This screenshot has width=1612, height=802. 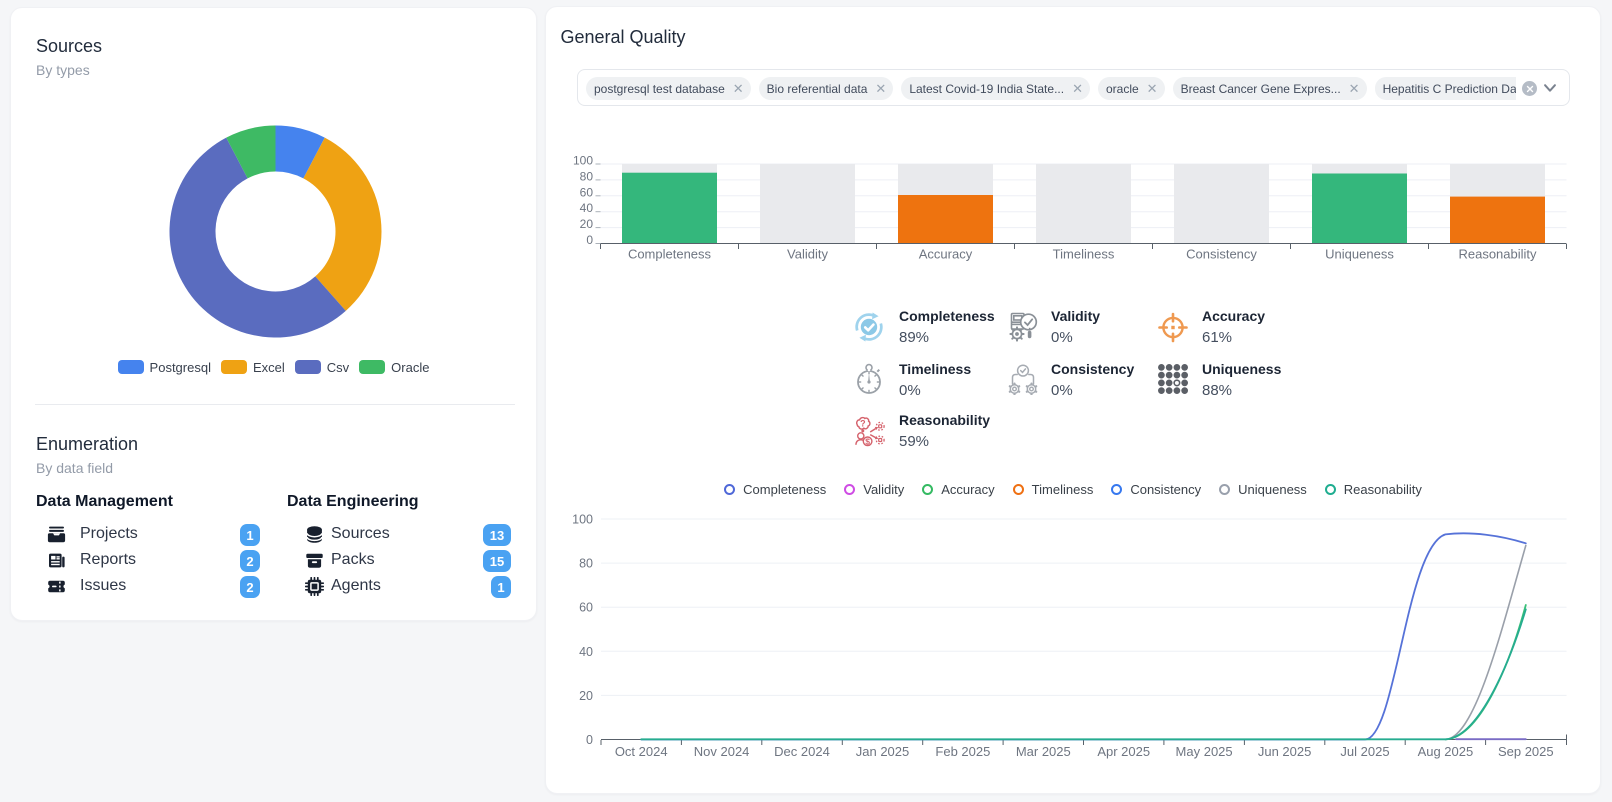 I want to click on svg-text: Accuracy, so click(x=946, y=254).